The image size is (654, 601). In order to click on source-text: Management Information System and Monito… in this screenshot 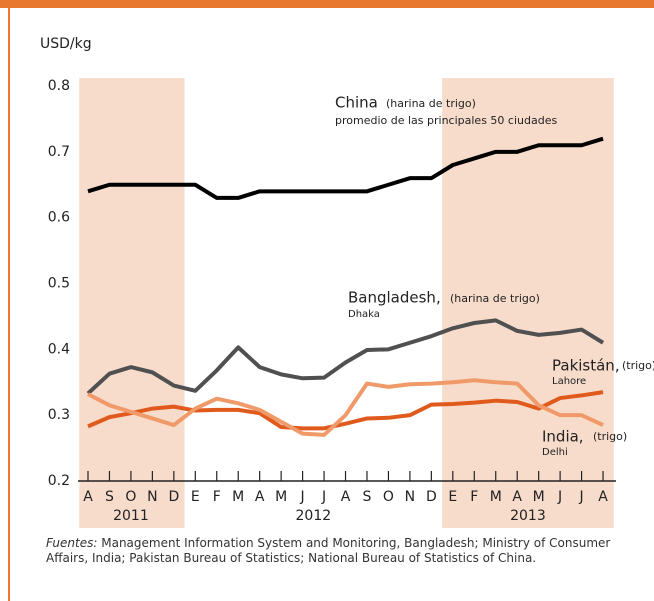, I will do `click(328, 550)`.